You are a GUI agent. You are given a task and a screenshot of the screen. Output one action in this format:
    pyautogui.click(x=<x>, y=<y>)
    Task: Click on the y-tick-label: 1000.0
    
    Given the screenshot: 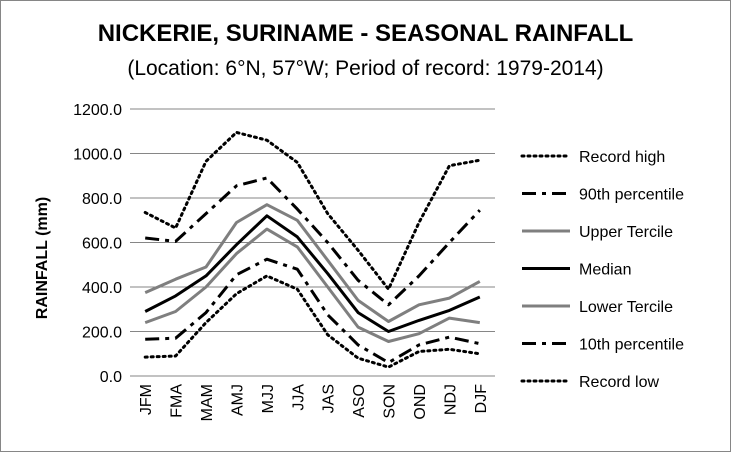 What is the action you would take?
    pyautogui.click(x=97, y=155)
    